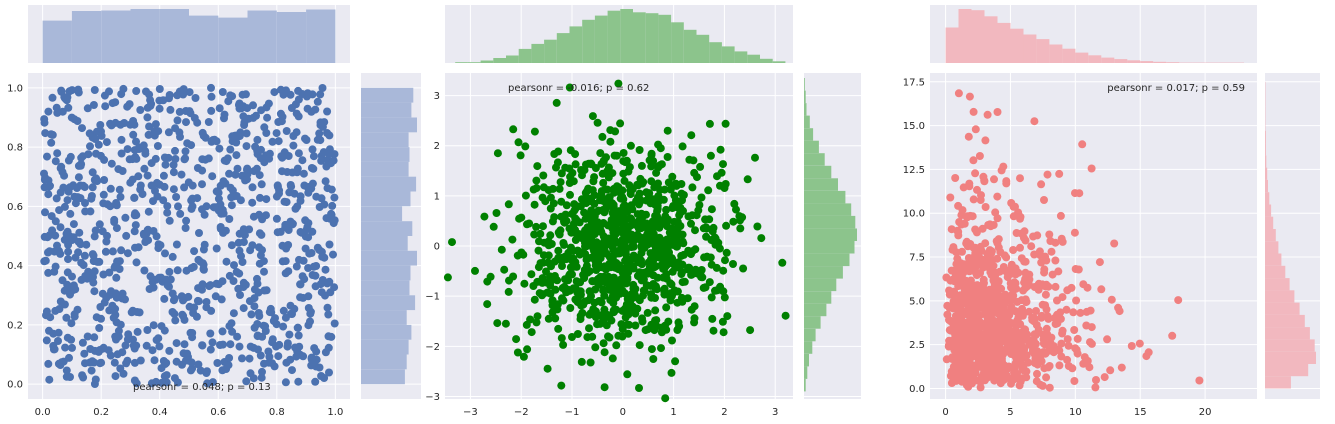 The height and width of the screenshot is (424, 1335). What do you see at coordinates (437, 196) in the screenshot?
I see `y-tick-label: 1` at bounding box center [437, 196].